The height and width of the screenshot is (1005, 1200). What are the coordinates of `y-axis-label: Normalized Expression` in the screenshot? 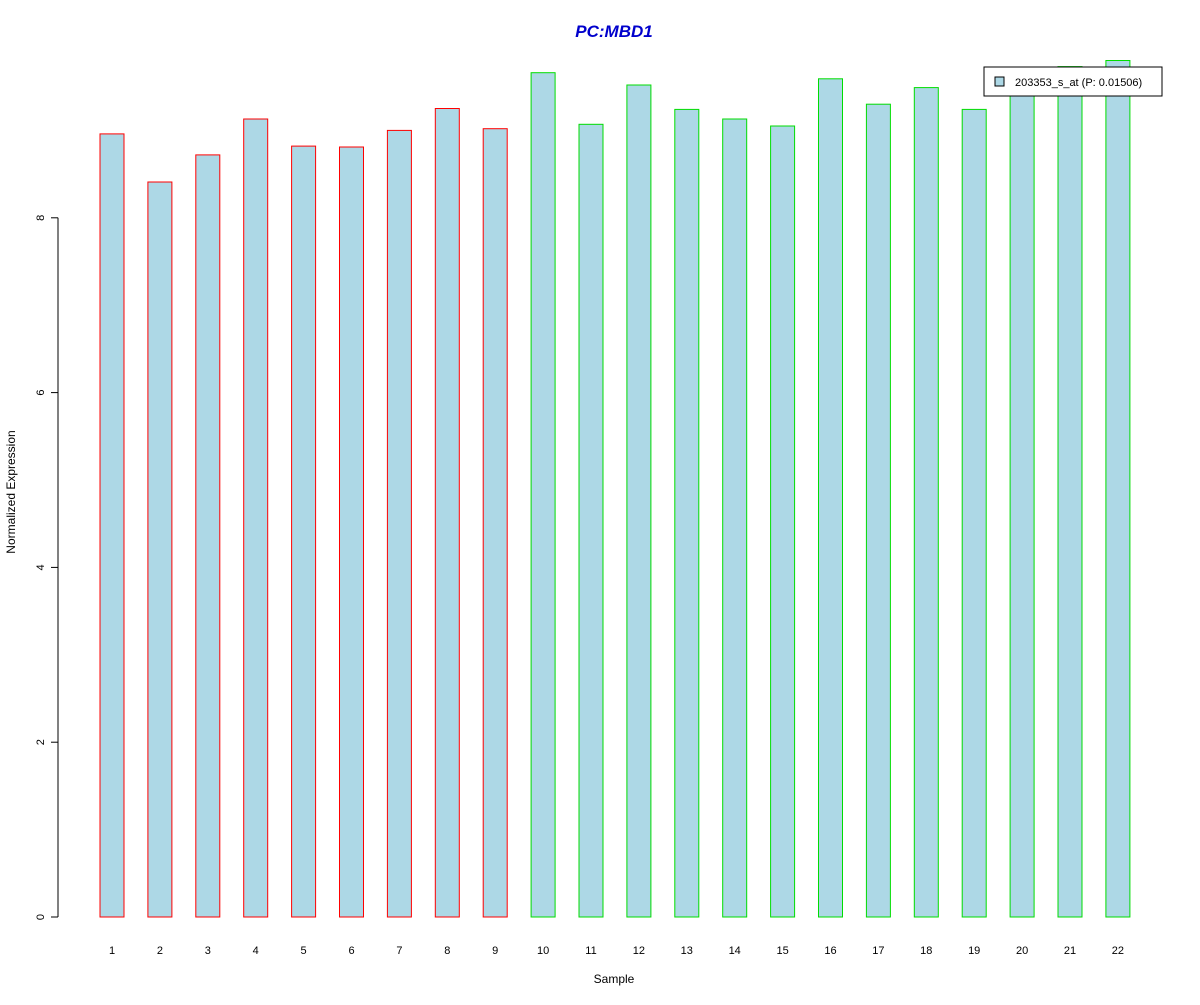 It's located at (11, 491).